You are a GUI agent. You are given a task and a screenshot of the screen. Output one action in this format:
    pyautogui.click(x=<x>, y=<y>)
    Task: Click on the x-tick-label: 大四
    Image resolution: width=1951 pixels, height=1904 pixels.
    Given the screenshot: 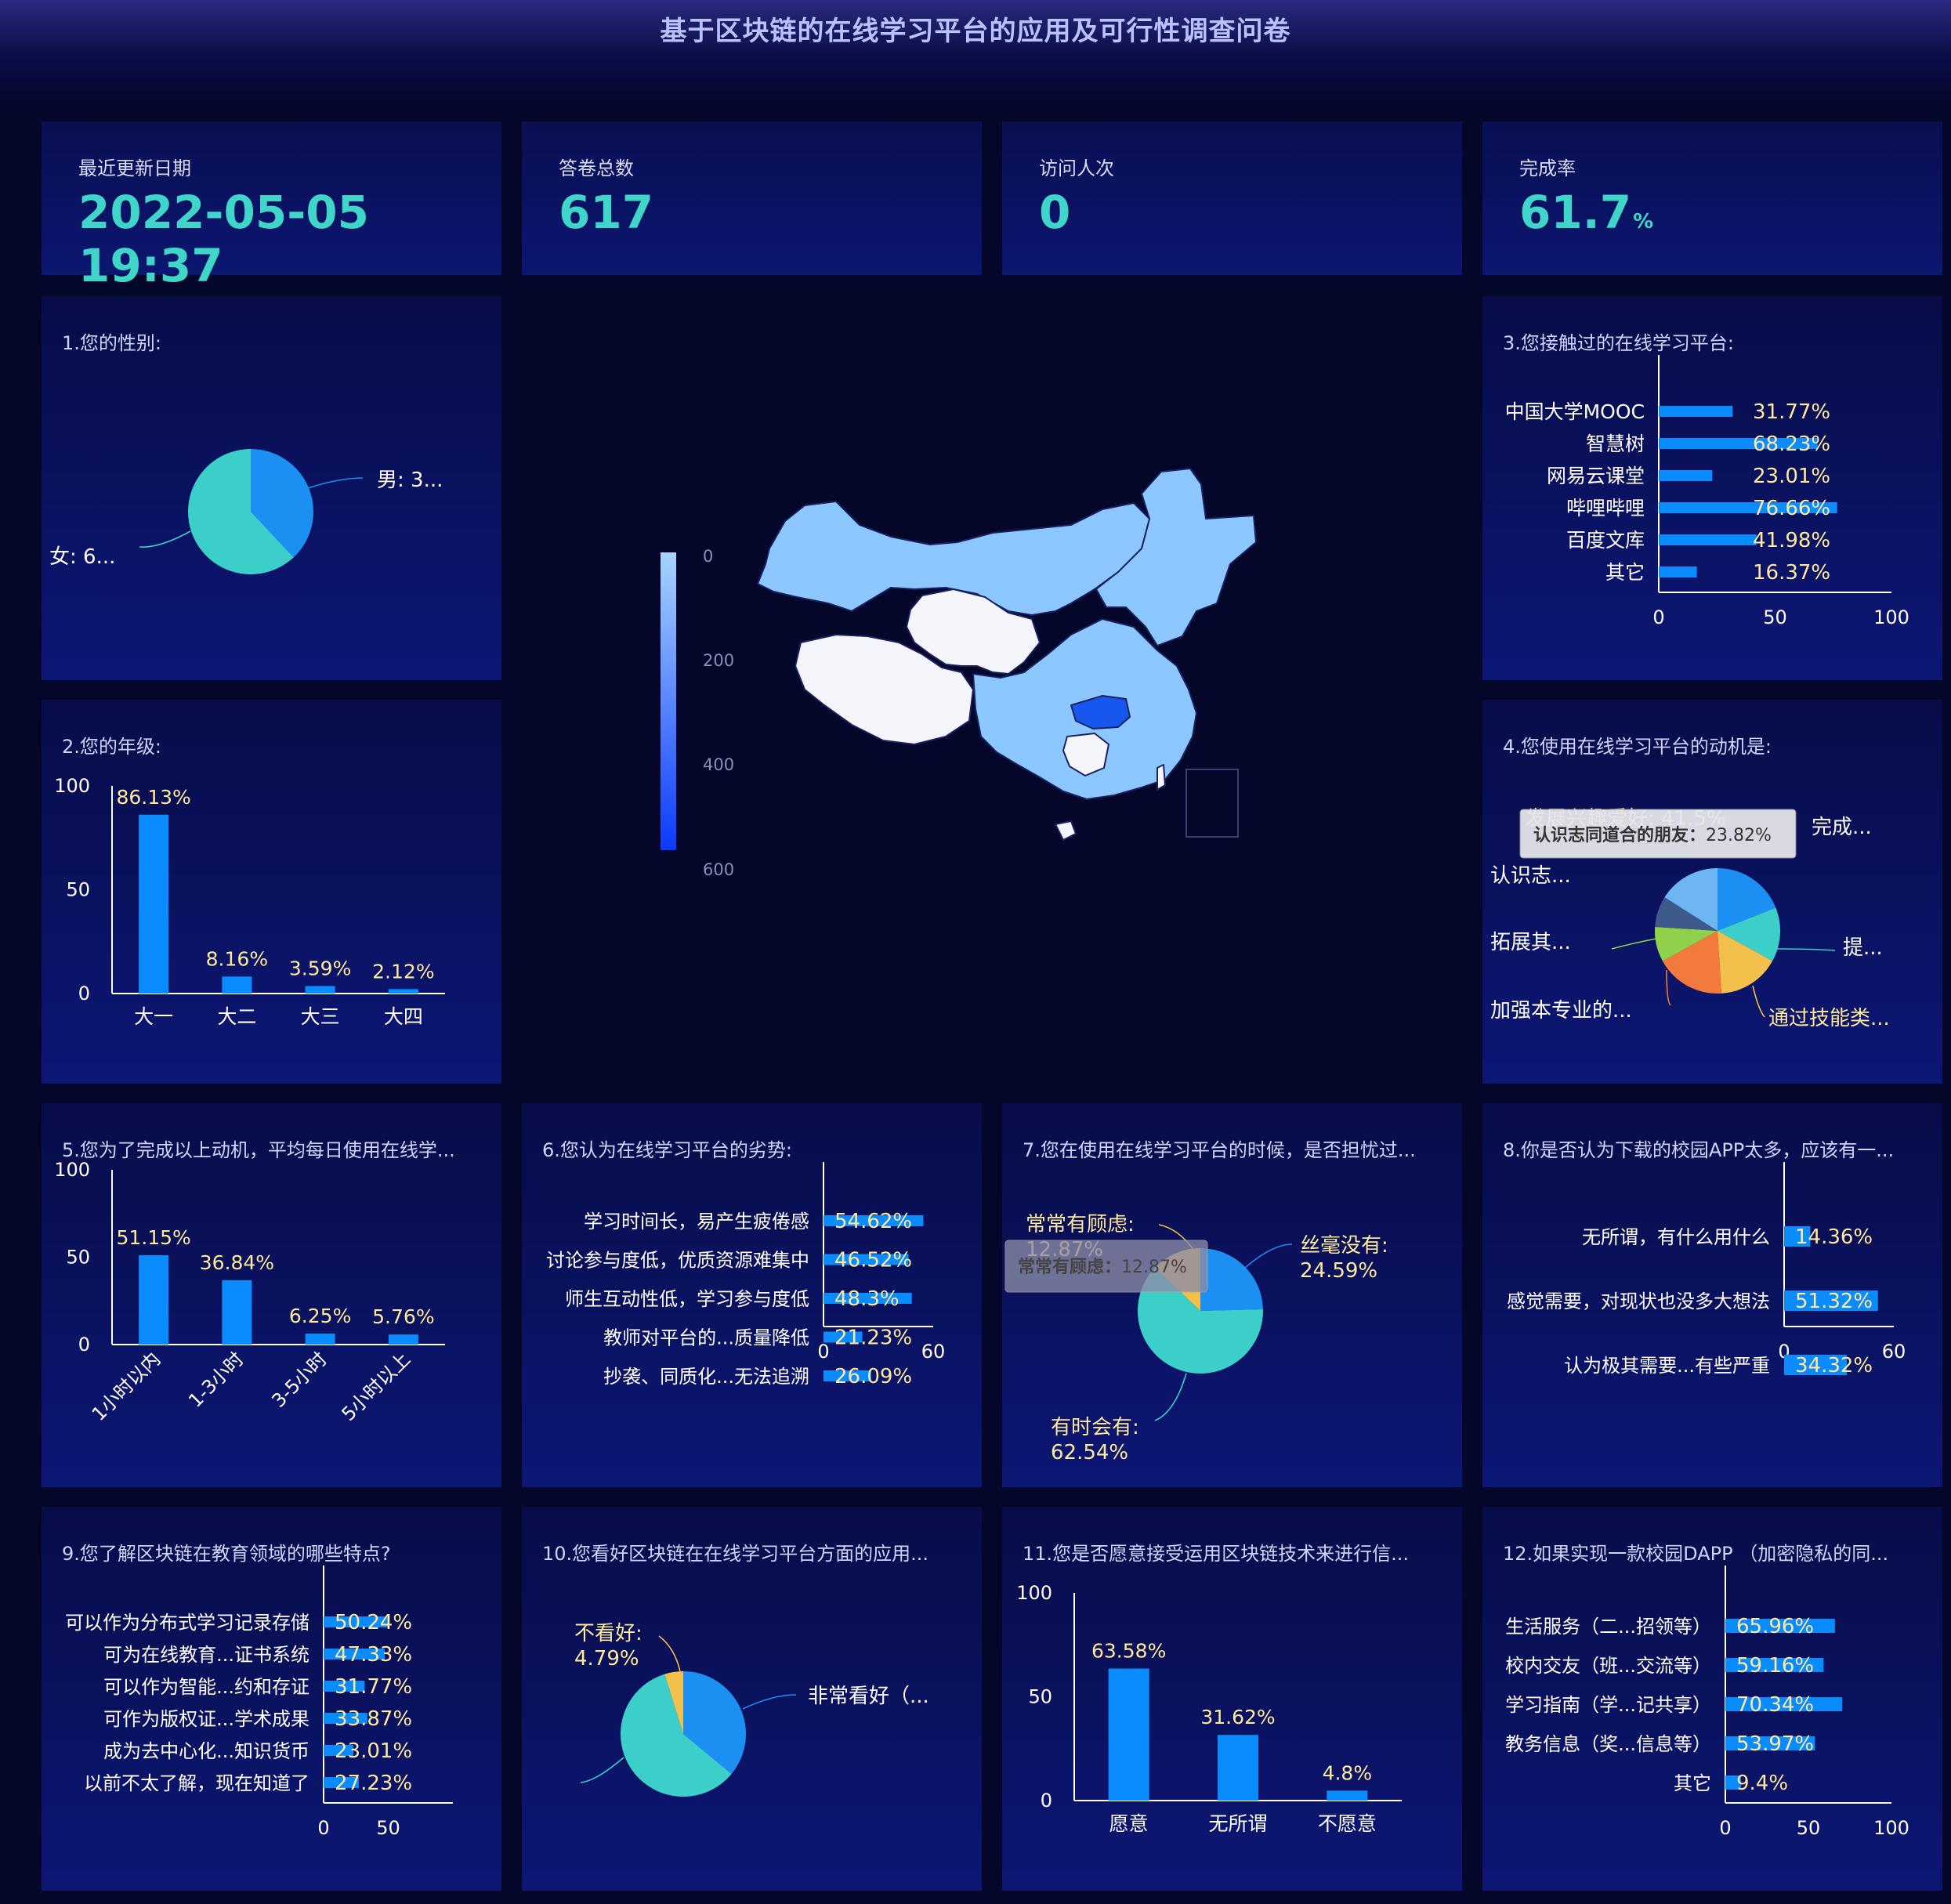 What is the action you would take?
    pyautogui.click(x=403, y=1016)
    